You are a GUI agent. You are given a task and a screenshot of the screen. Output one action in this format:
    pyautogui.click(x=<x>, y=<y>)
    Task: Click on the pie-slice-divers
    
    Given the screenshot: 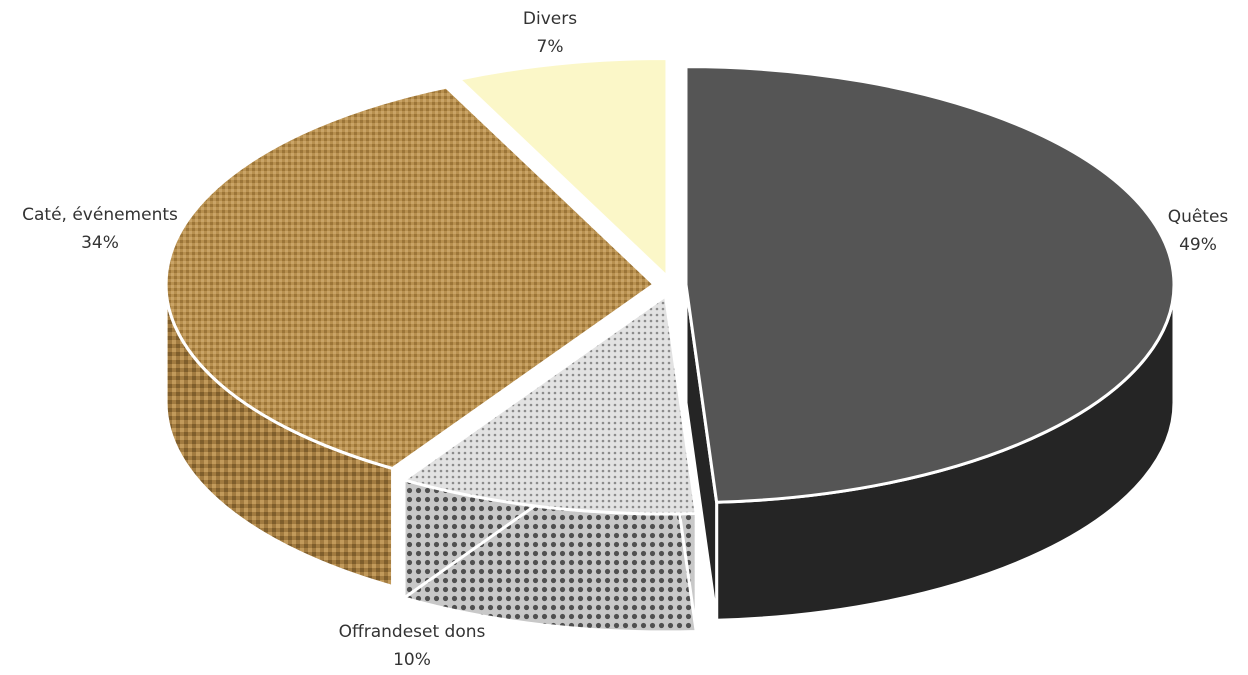 What is the action you would take?
    pyautogui.click(x=563, y=167)
    